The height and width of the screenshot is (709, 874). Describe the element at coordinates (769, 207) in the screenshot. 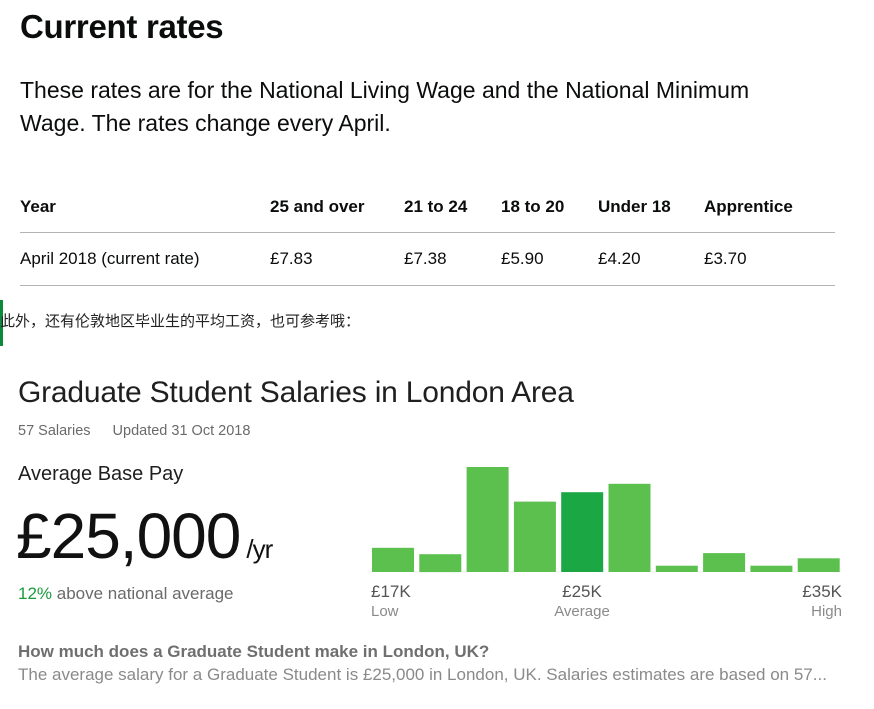

I see `header-apprentice: Apprentice` at that location.